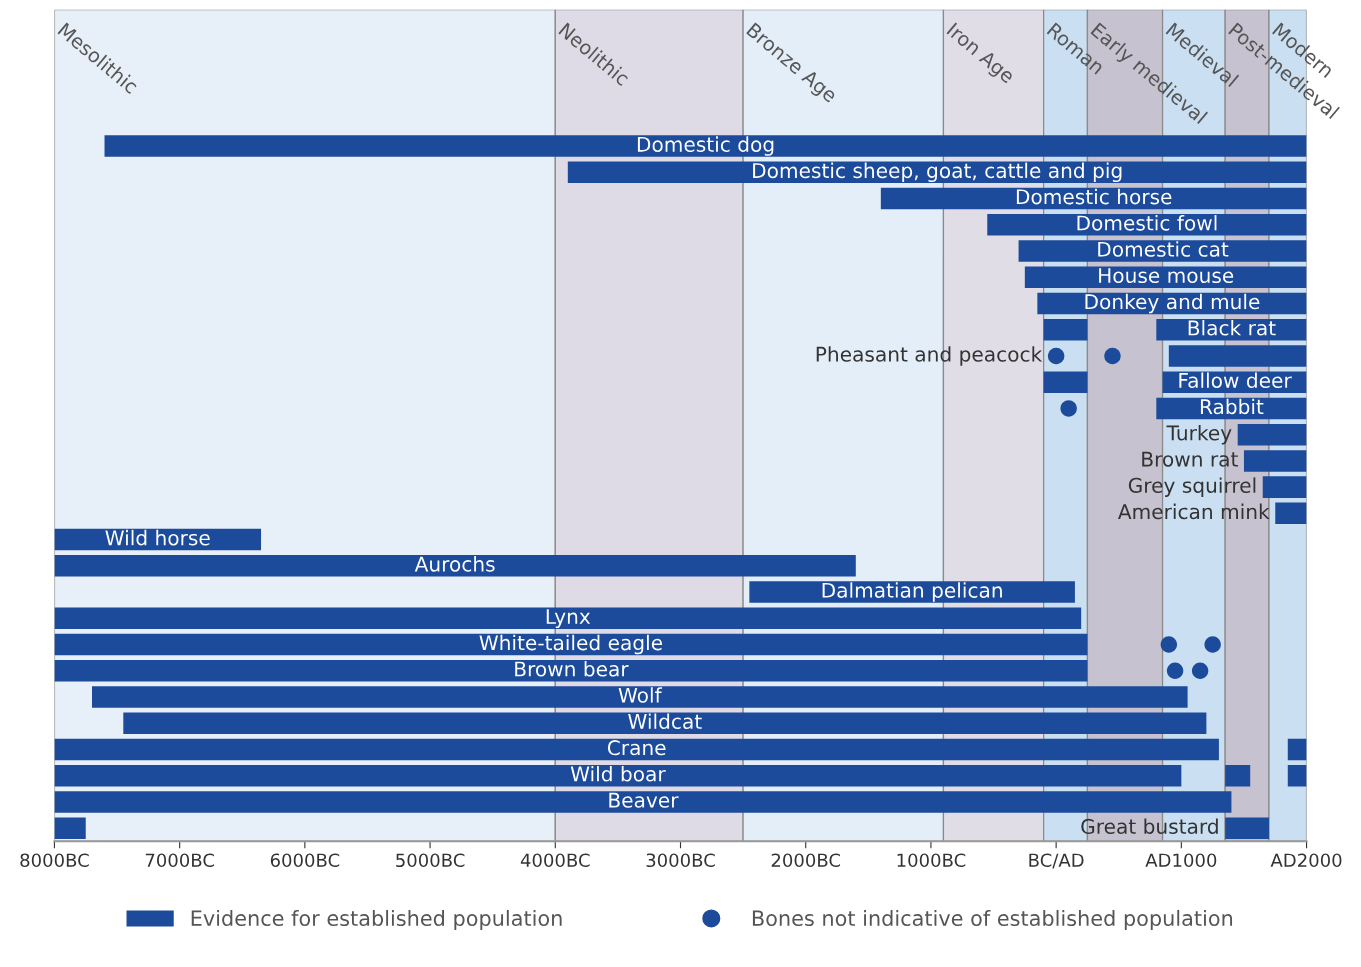 The image size is (1361, 967). What do you see at coordinates (1306, 860) in the screenshot?
I see `x-tick-label: AD2000` at bounding box center [1306, 860].